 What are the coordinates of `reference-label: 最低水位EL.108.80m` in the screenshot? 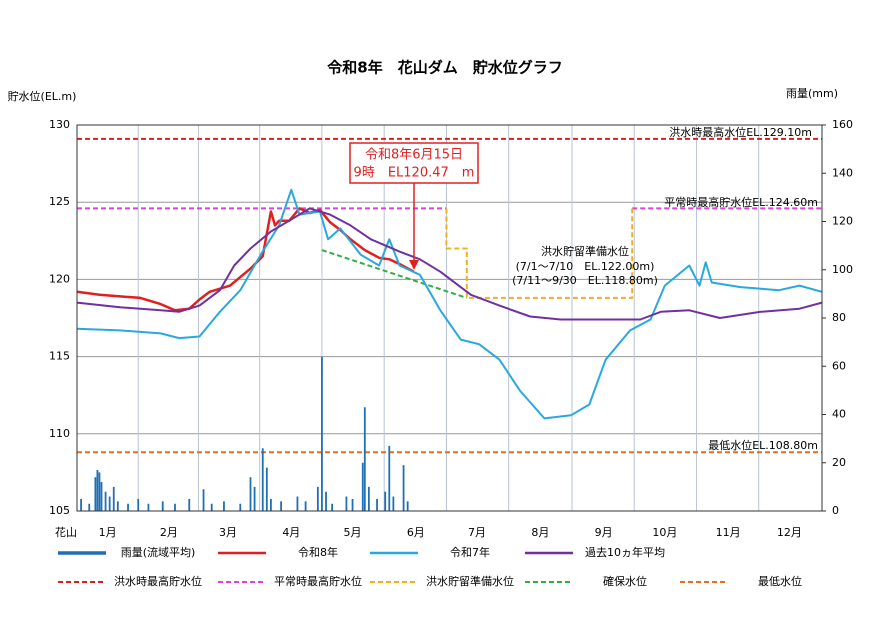 It's located at (763, 445).